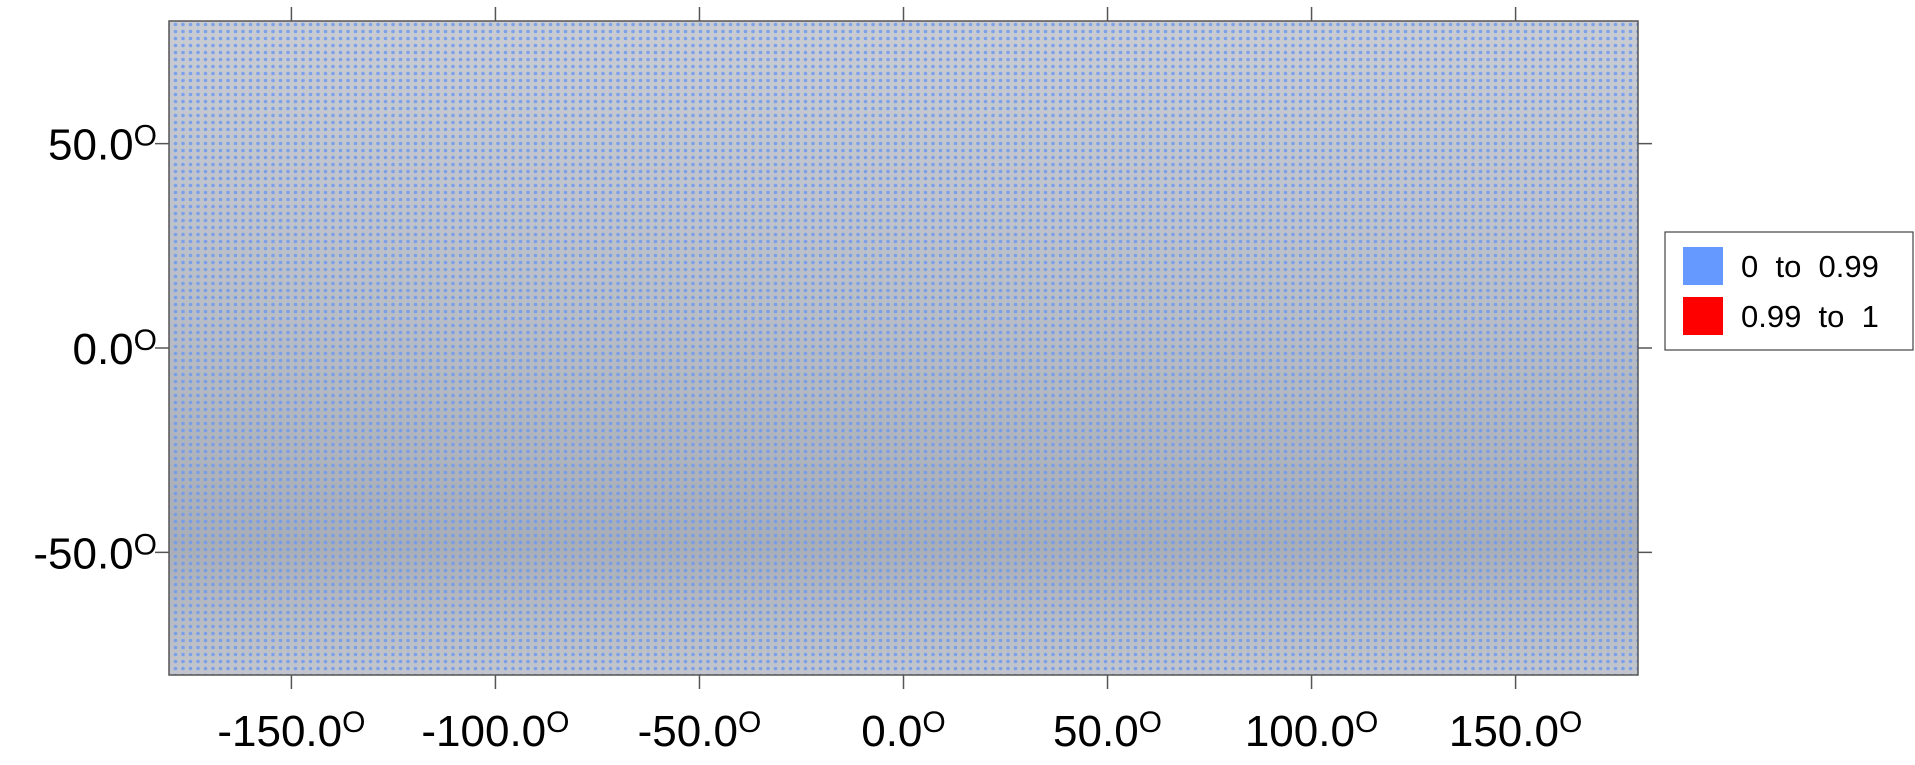 The image size is (1915, 765). What do you see at coordinates (1789, 291) in the screenshot?
I see `legend: 0 to 0.99 0.99 to 1` at bounding box center [1789, 291].